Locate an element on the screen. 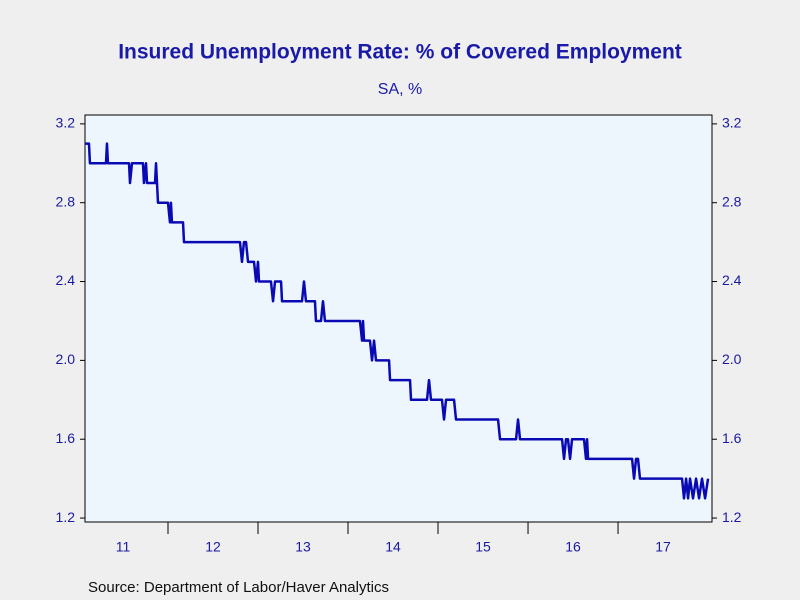 Image resolution: width=800 pixels, height=600 pixels. x-tick-label: 15 is located at coordinates (483, 547).